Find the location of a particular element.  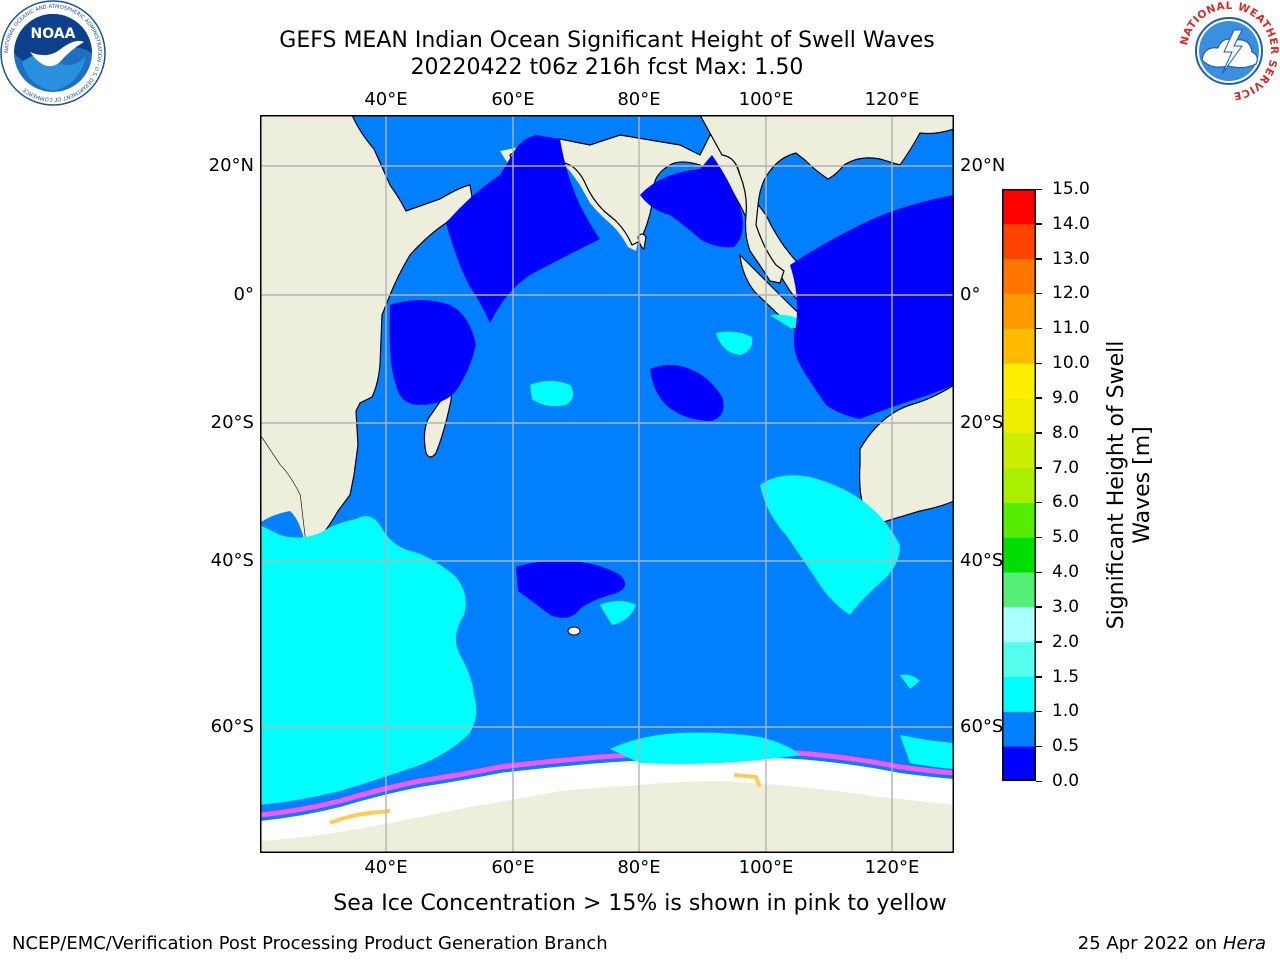

land-south-africa is located at coordinates (285, 508).